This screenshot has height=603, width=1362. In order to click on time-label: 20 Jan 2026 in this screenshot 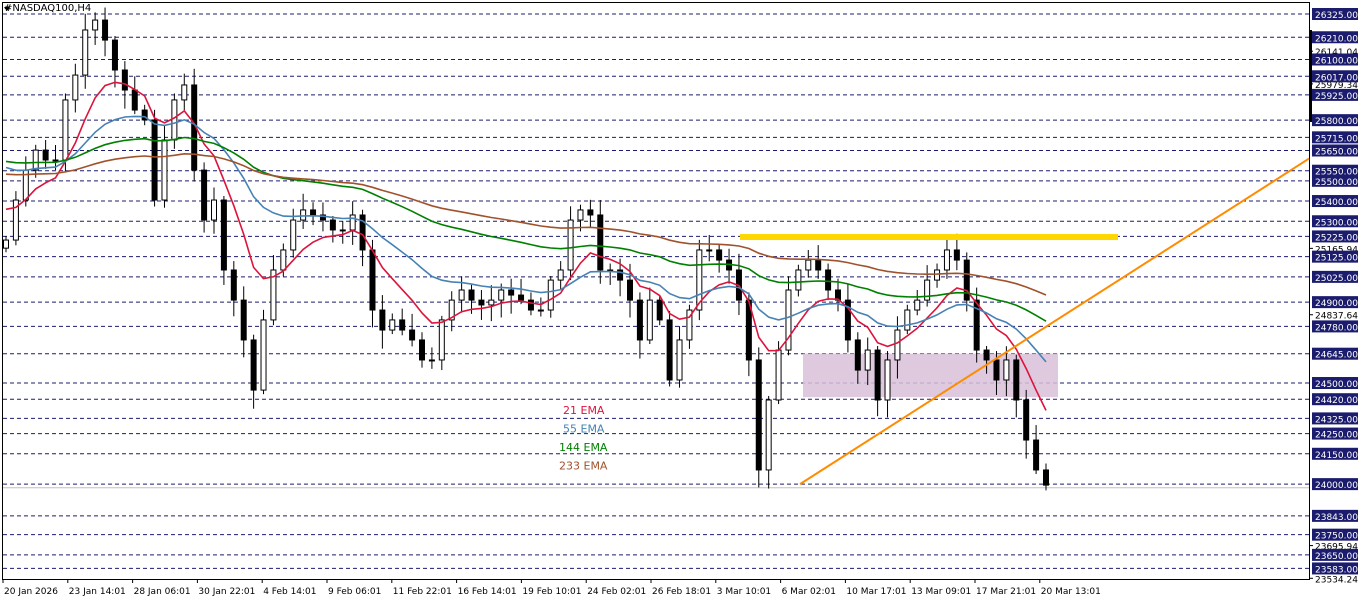, I will do `click(31, 592)`.